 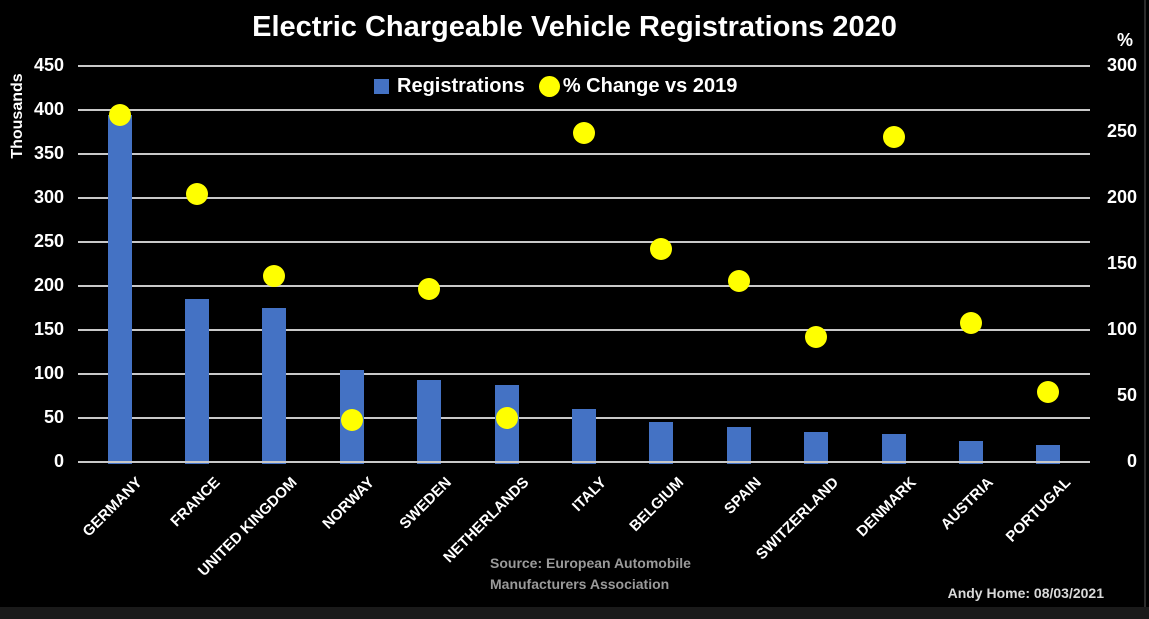 I want to click on bar-belgium, so click(x=661, y=443).